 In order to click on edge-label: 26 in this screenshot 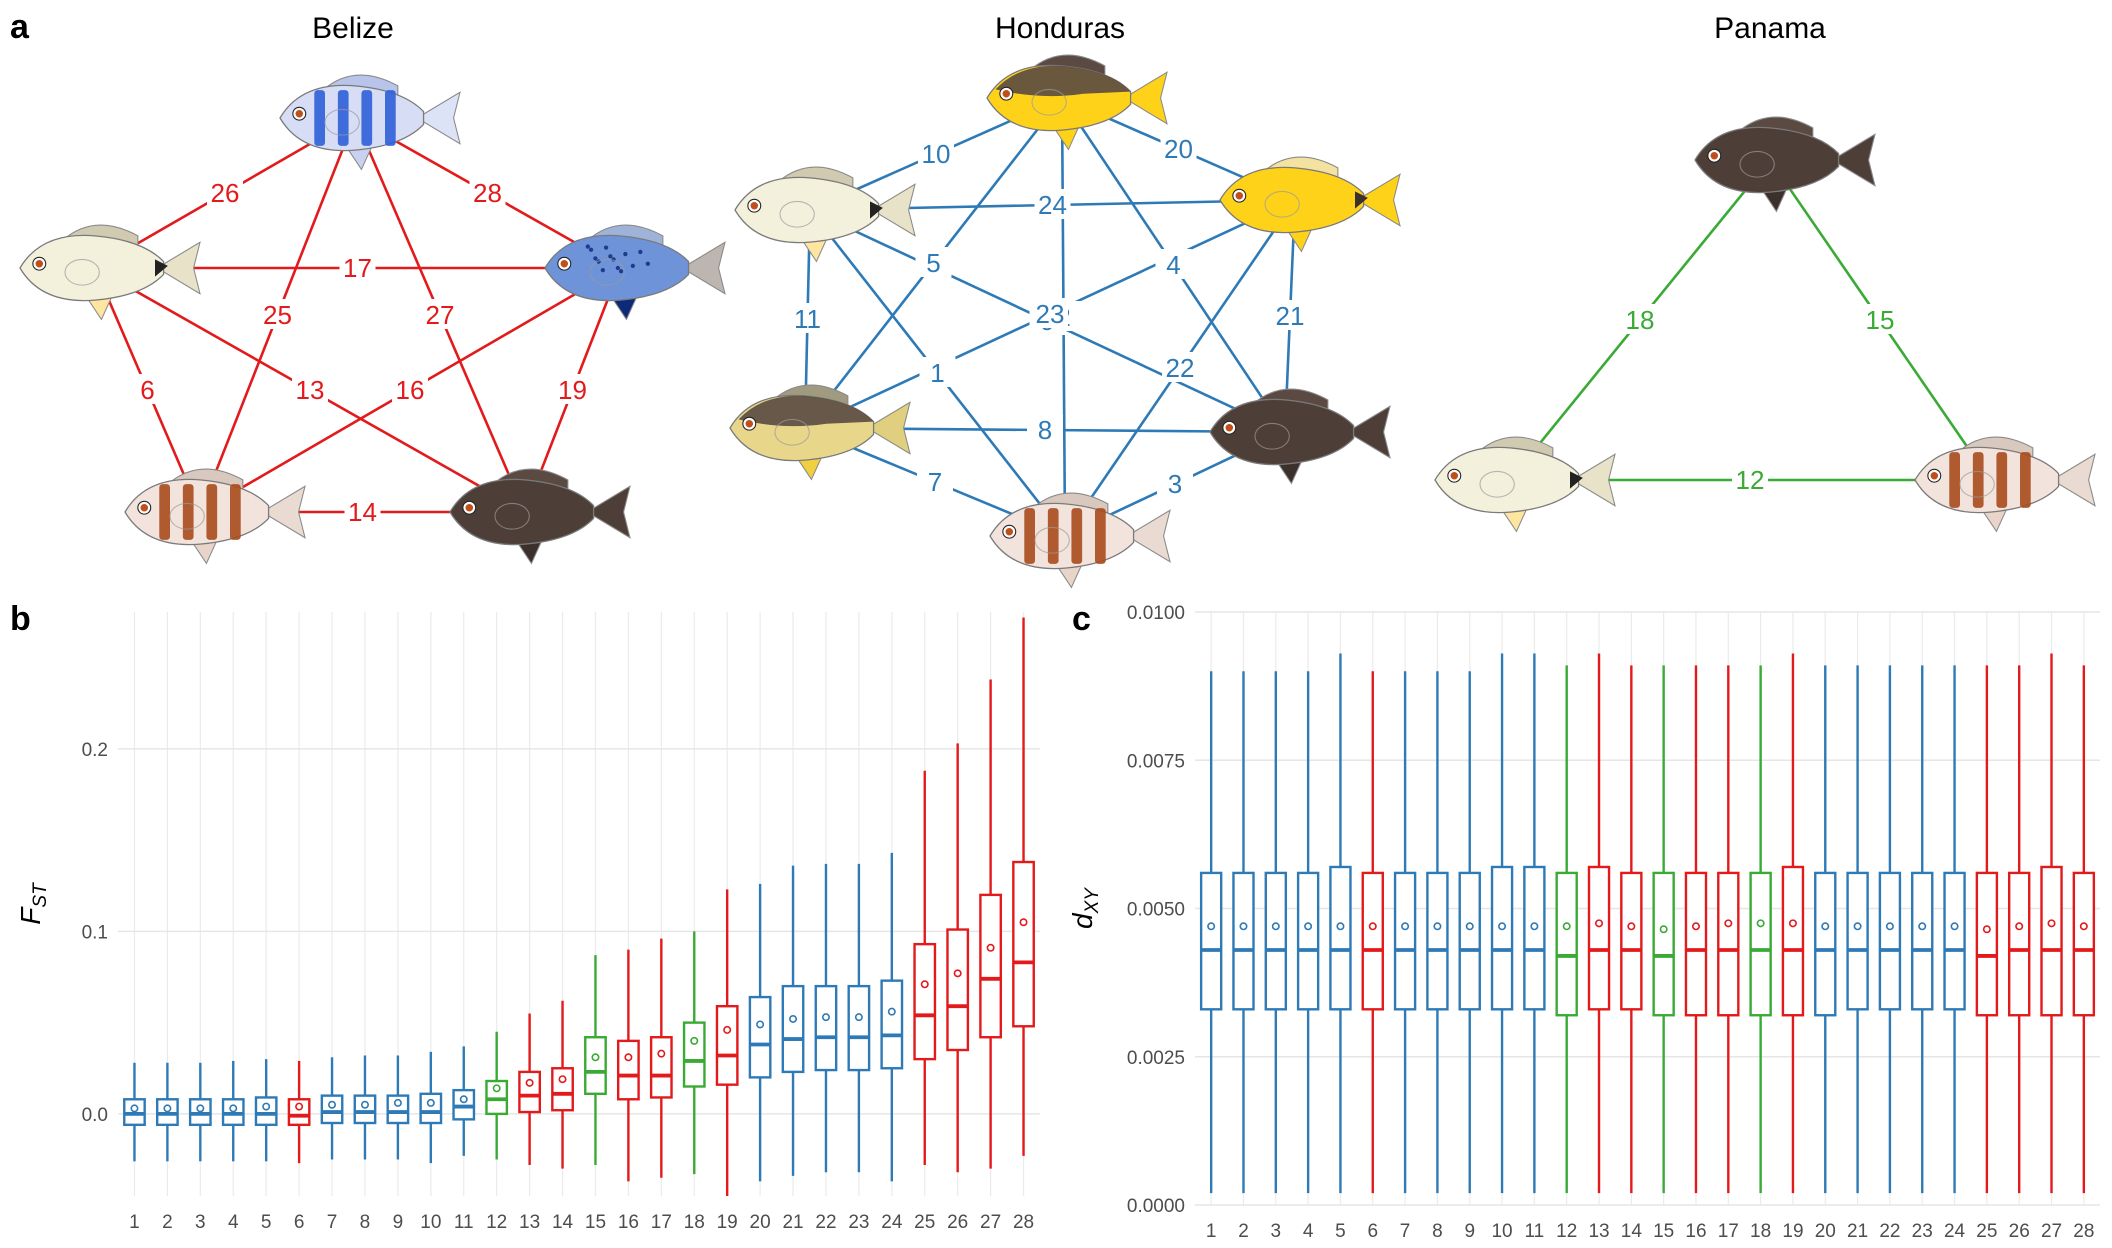, I will do `click(225, 193)`.